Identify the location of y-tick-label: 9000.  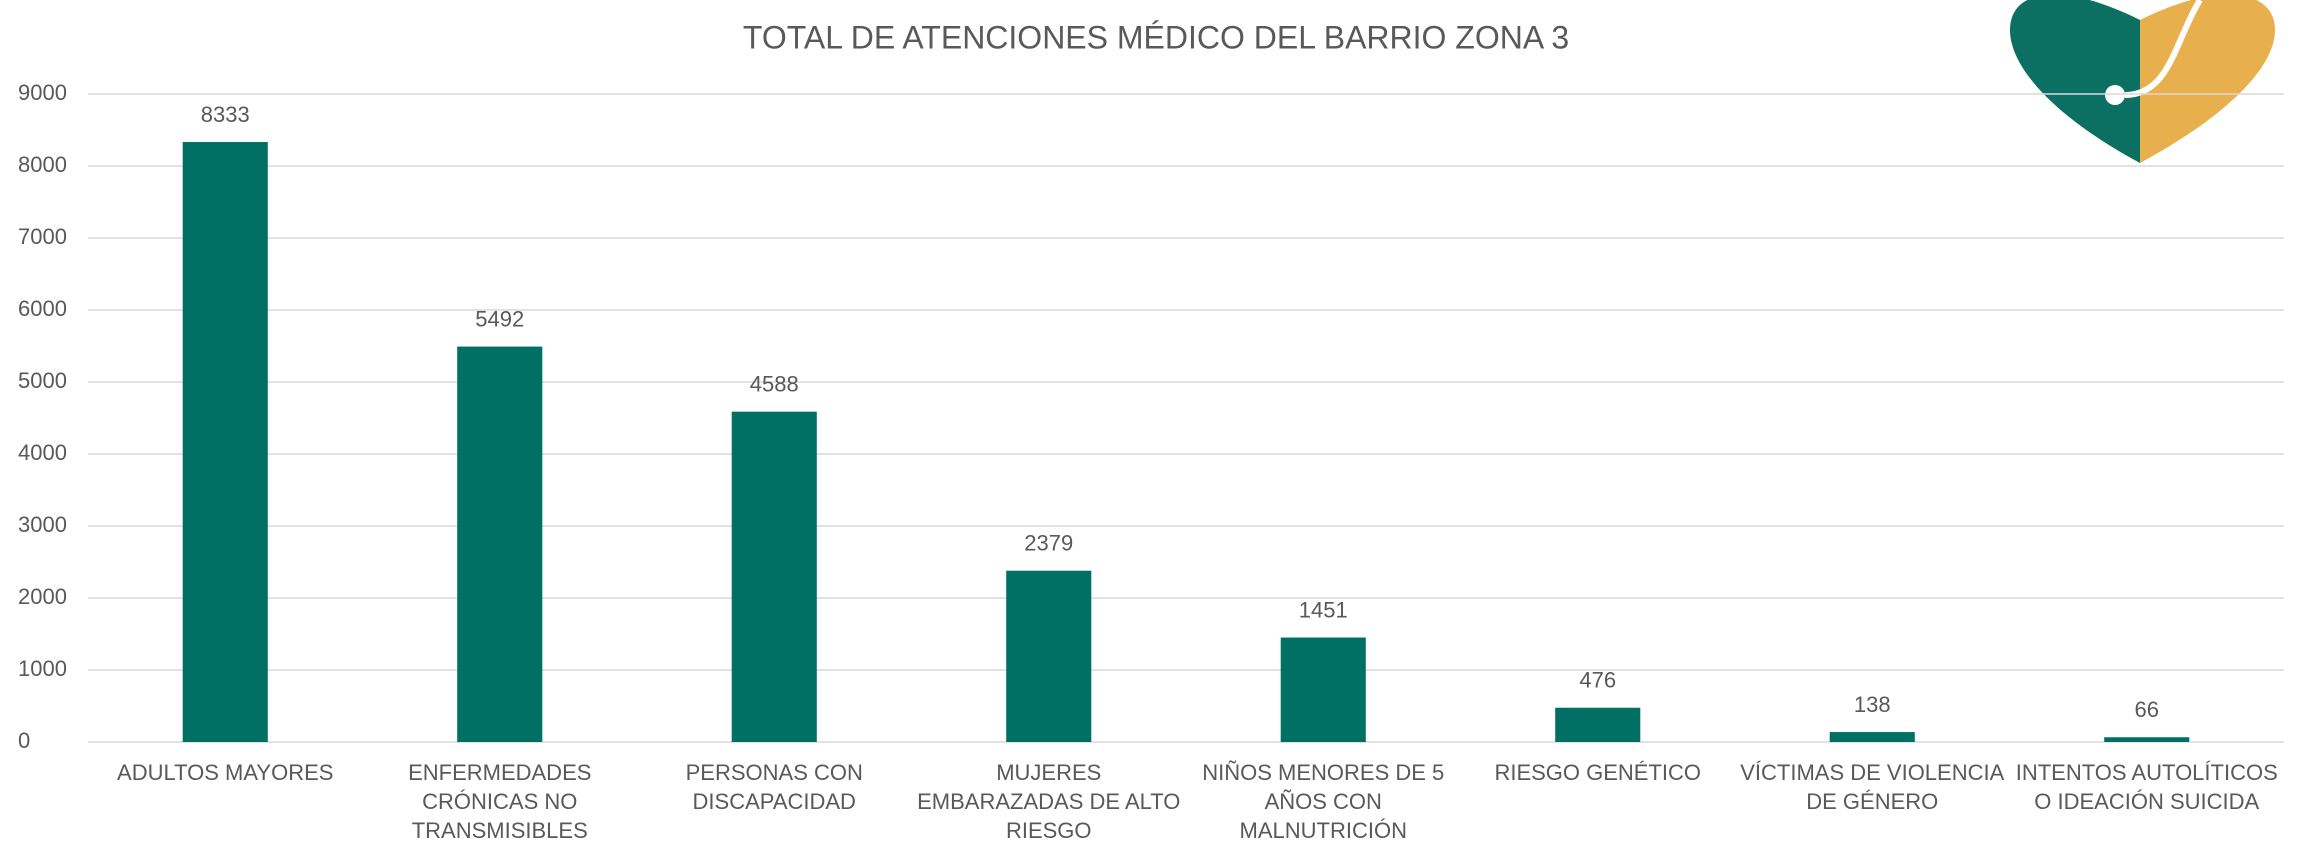
(42, 92).